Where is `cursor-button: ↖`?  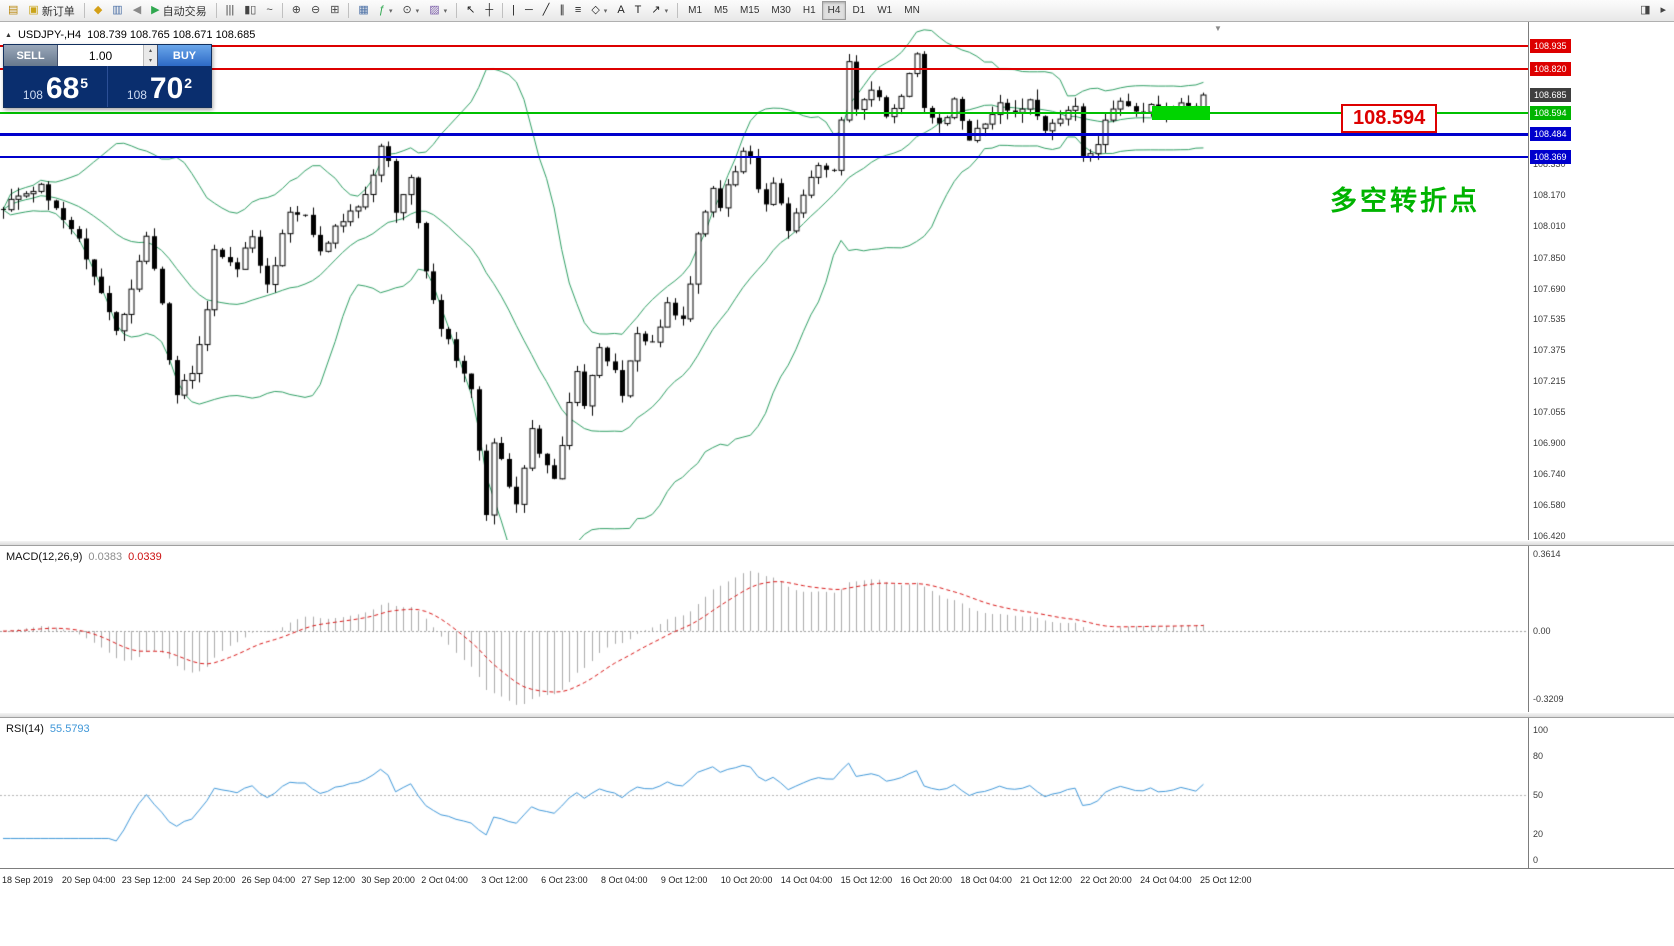
cursor-button: ↖ is located at coordinates (470, 11).